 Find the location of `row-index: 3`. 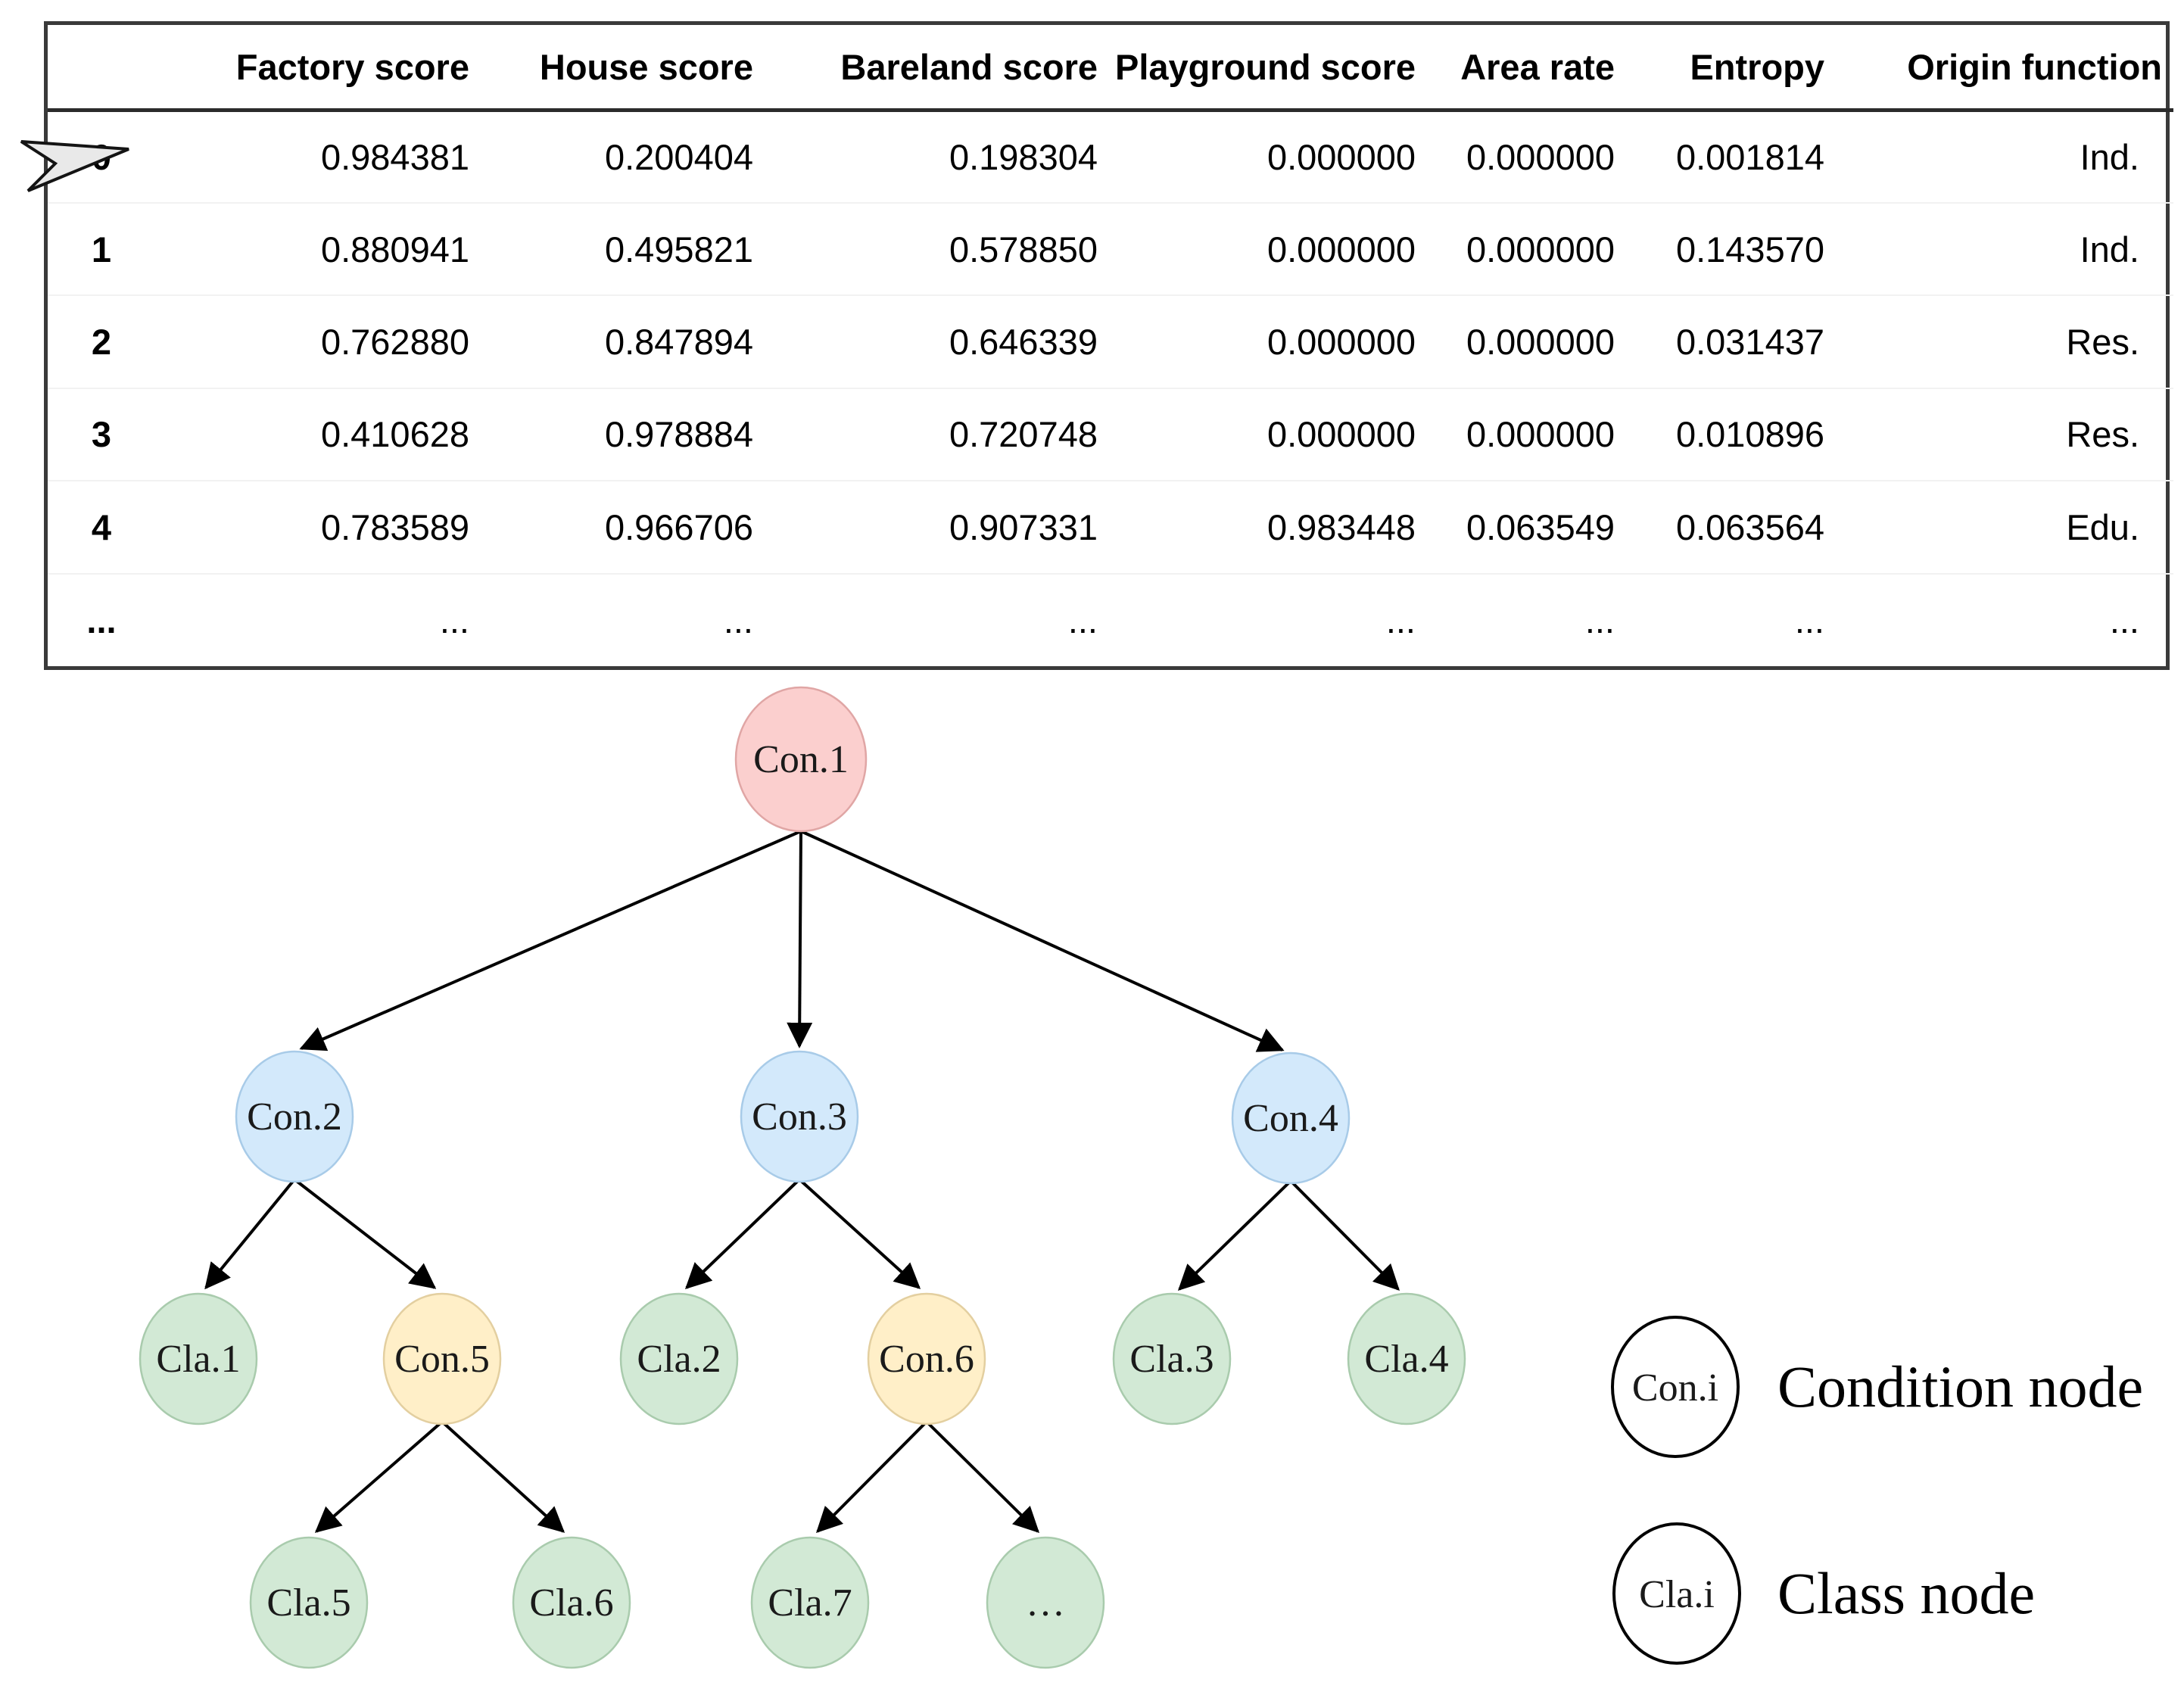

row-index: 3 is located at coordinates (101, 434).